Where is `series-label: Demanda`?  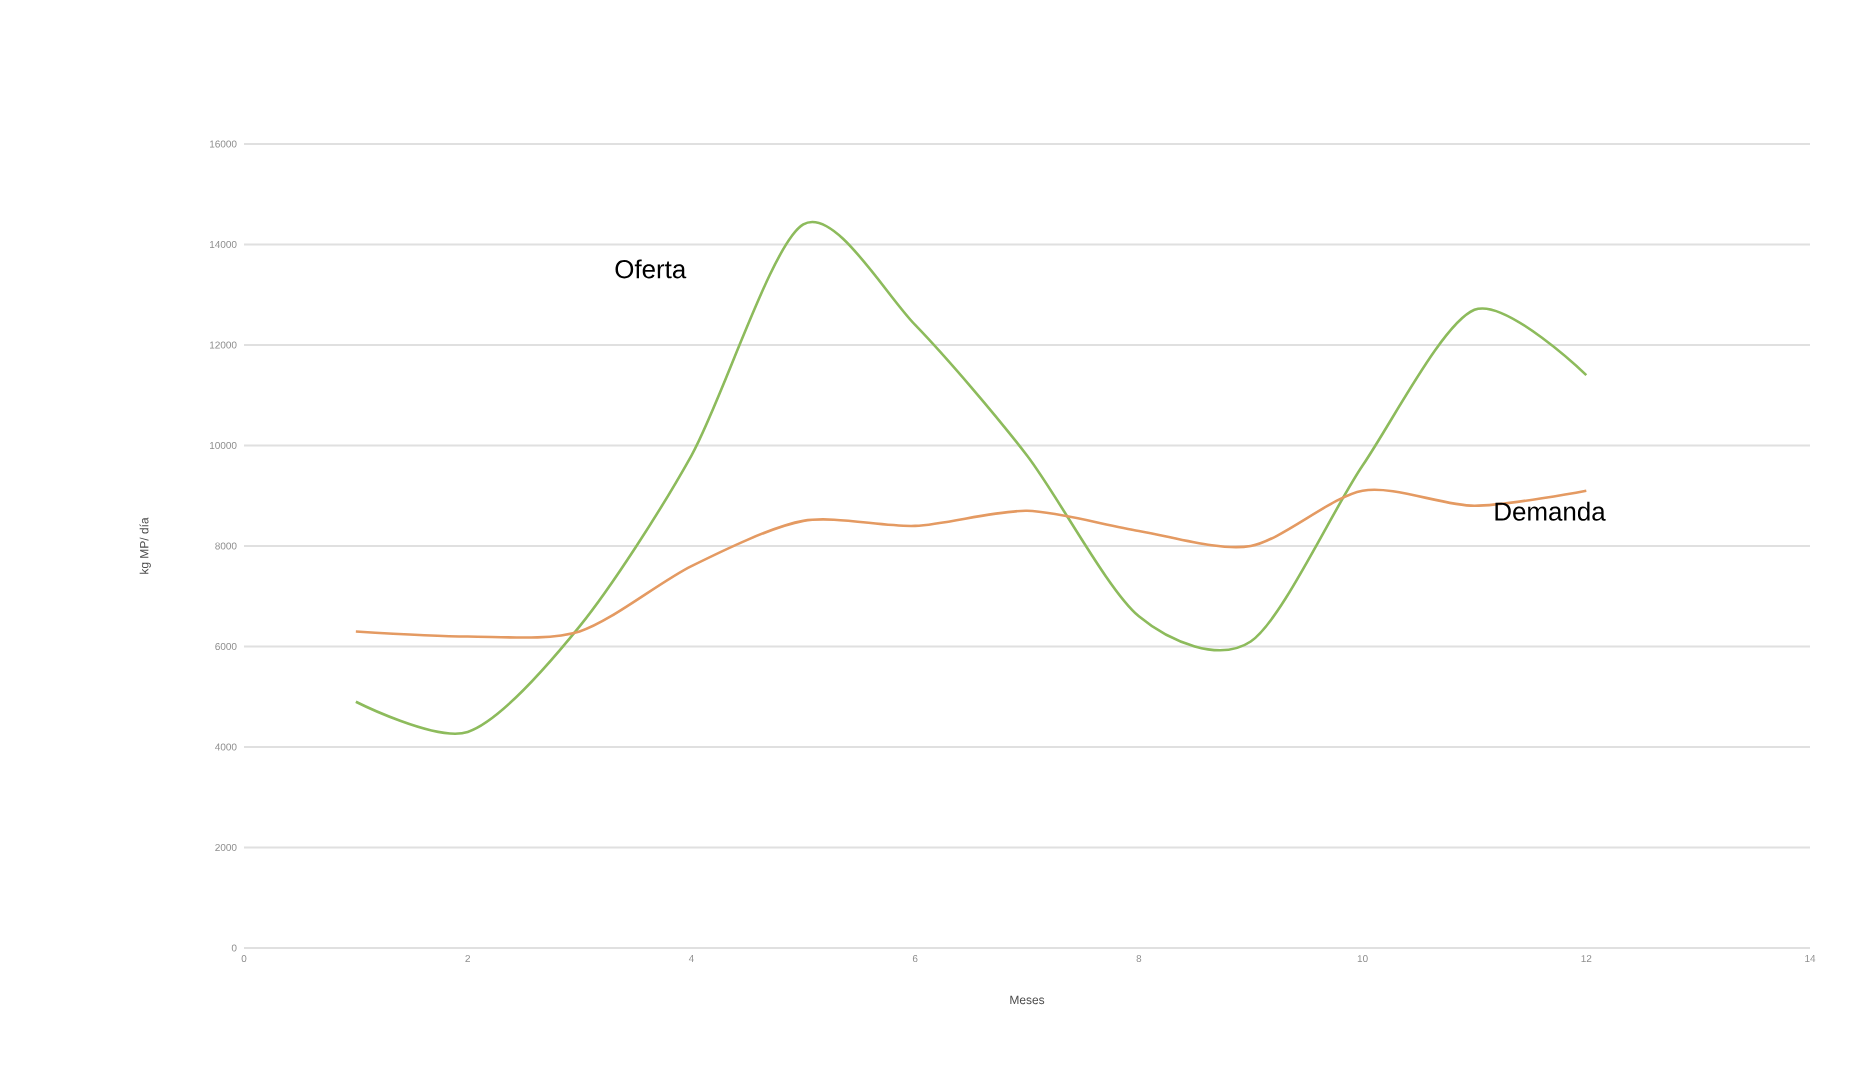
series-label: Demanda is located at coordinates (1550, 511).